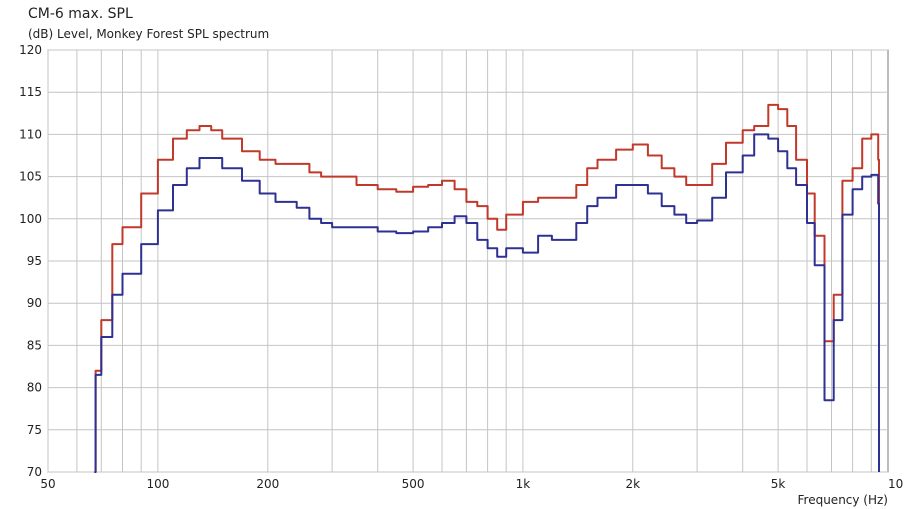 The width and height of the screenshot is (906, 509). What do you see at coordinates (30, 177) in the screenshot?
I see `y-tick-label: 105` at bounding box center [30, 177].